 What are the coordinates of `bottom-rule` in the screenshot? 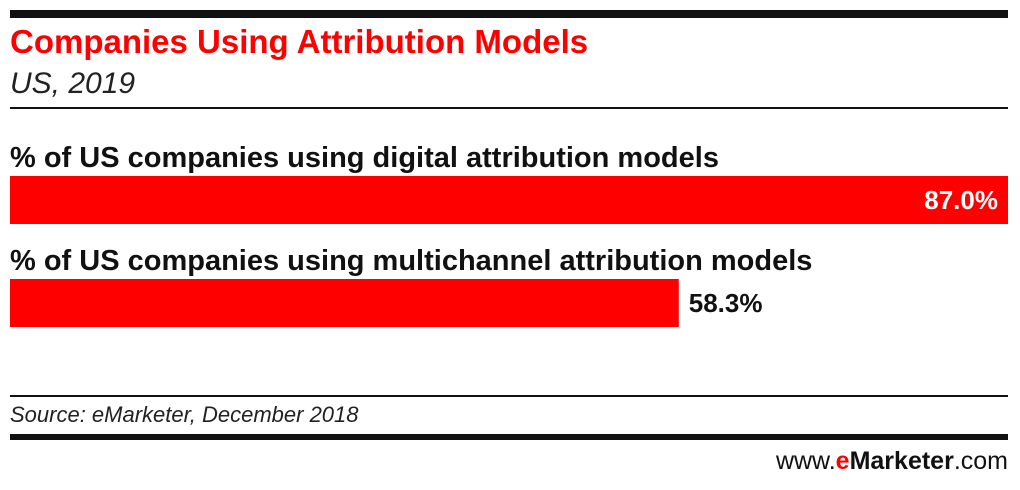 It's located at (509, 437).